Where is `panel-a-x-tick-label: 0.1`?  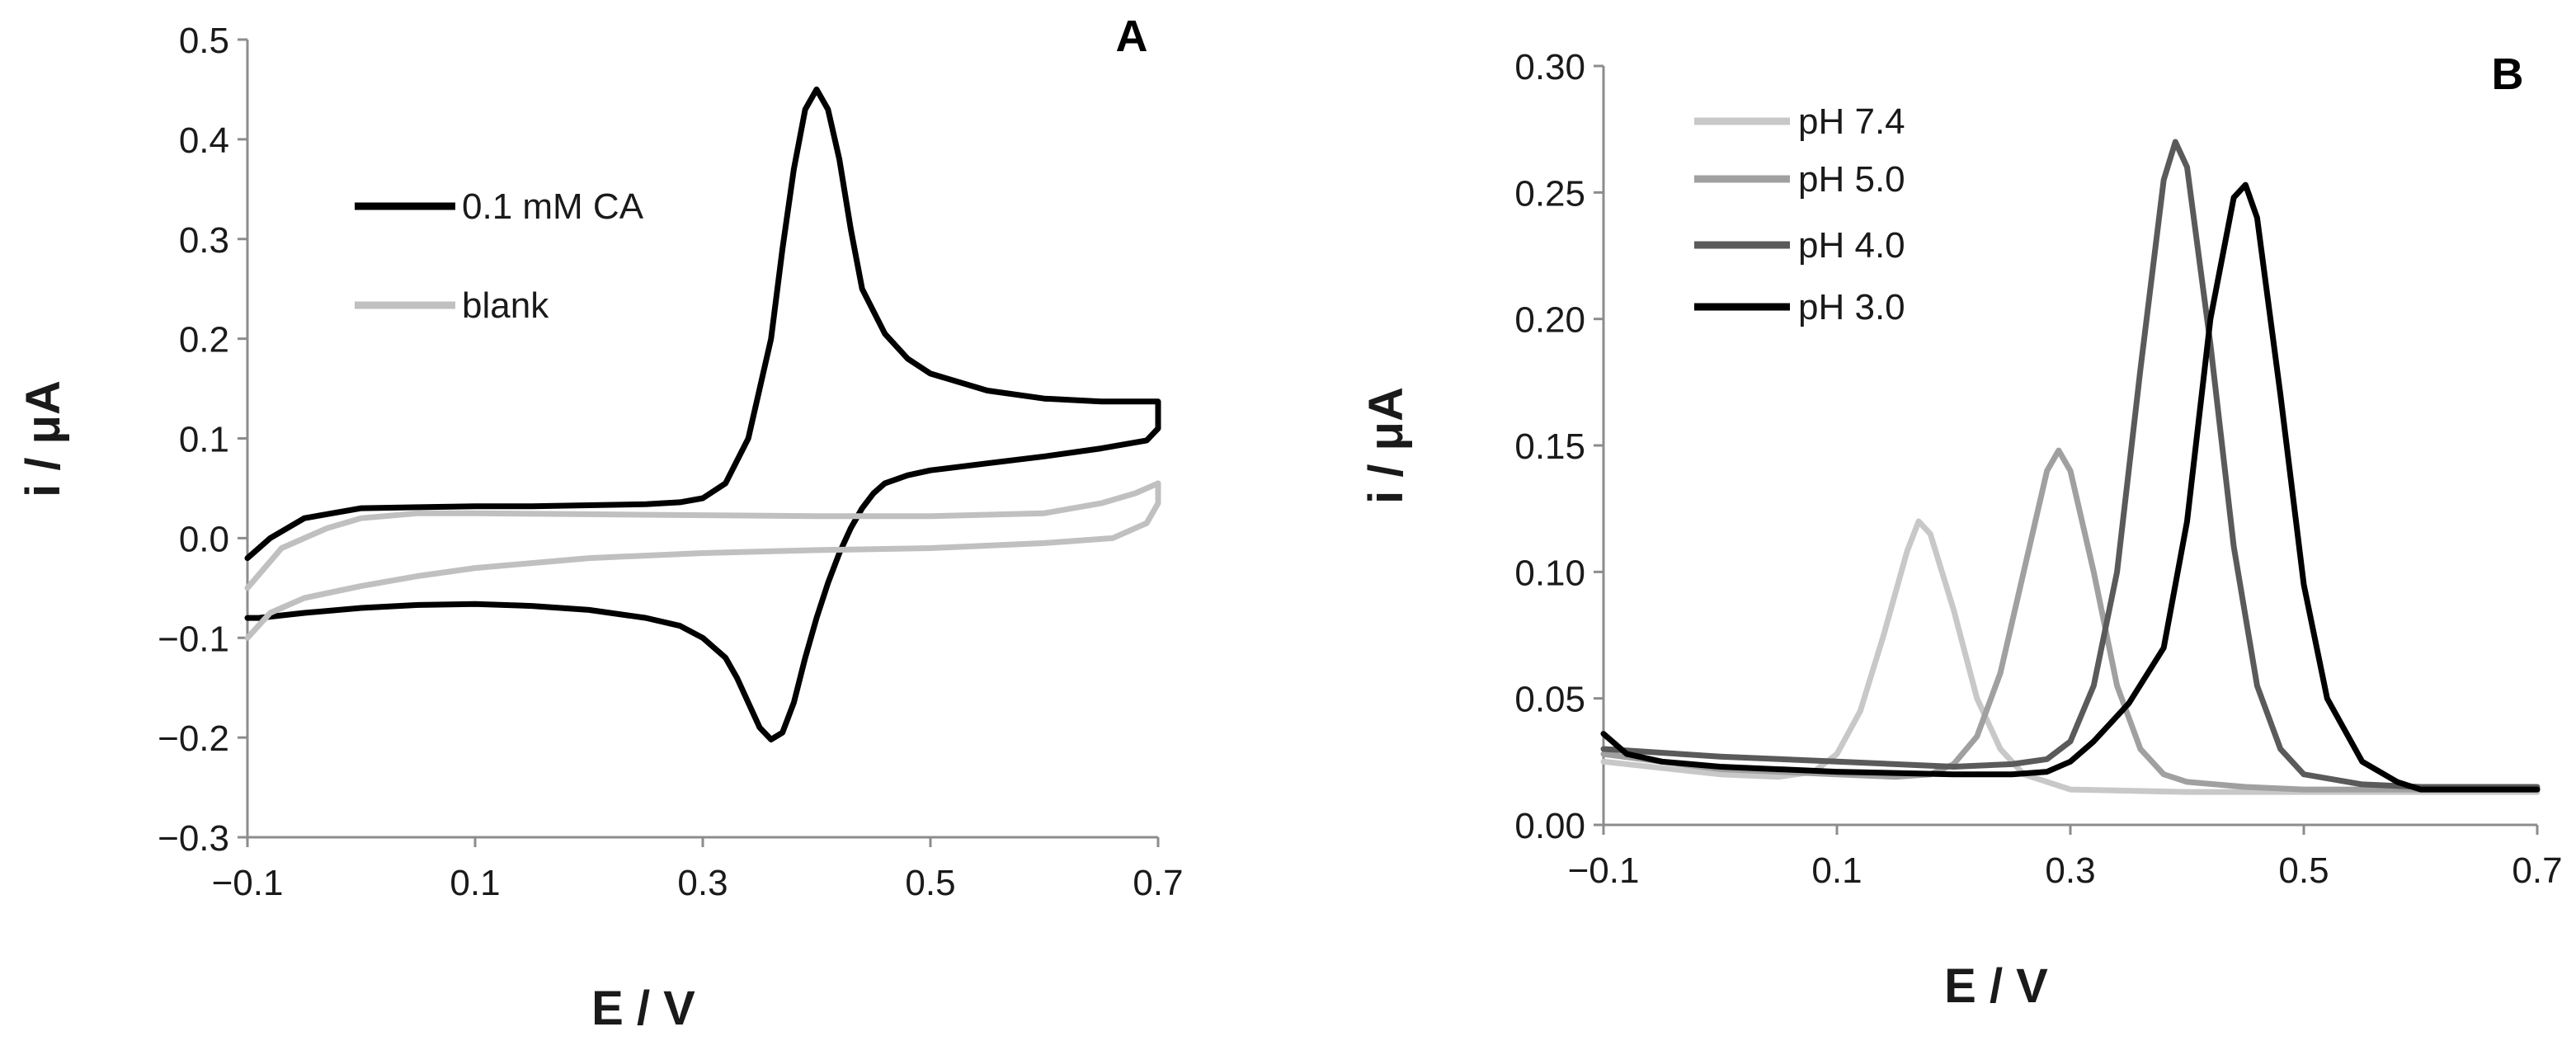 panel-a-x-tick-label: 0.1 is located at coordinates (475, 883).